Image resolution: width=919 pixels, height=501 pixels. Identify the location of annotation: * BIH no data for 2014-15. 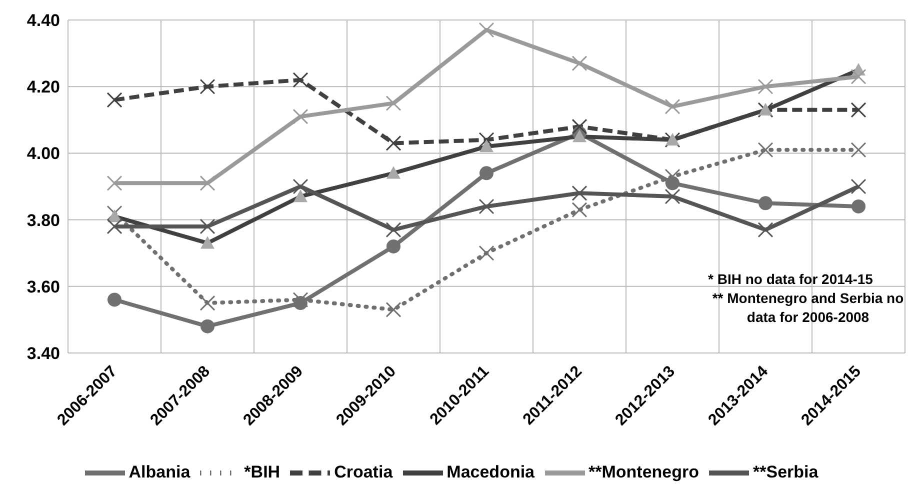
(791, 279).